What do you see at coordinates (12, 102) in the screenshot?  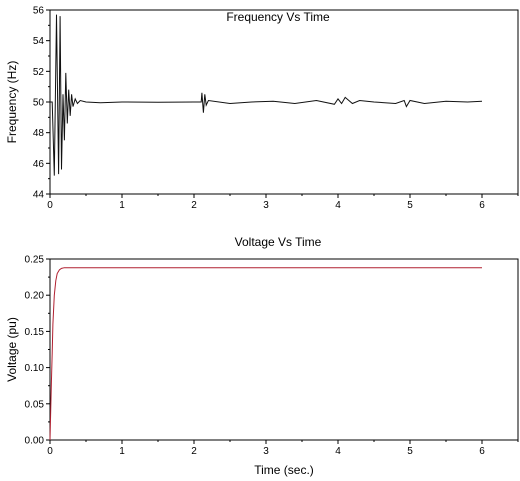 I see `y-axis-title: Frequency (Hz)` at bounding box center [12, 102].